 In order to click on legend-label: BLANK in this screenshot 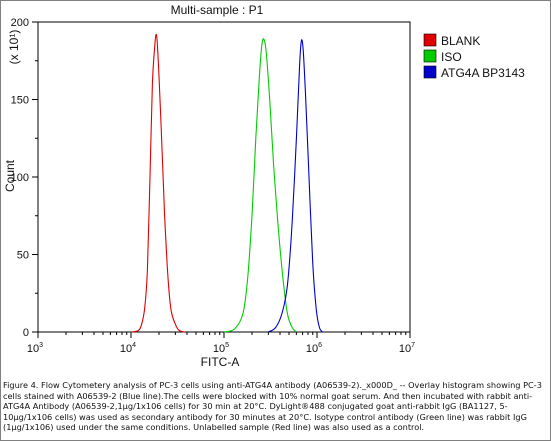, I will do `click(460, 41)`.